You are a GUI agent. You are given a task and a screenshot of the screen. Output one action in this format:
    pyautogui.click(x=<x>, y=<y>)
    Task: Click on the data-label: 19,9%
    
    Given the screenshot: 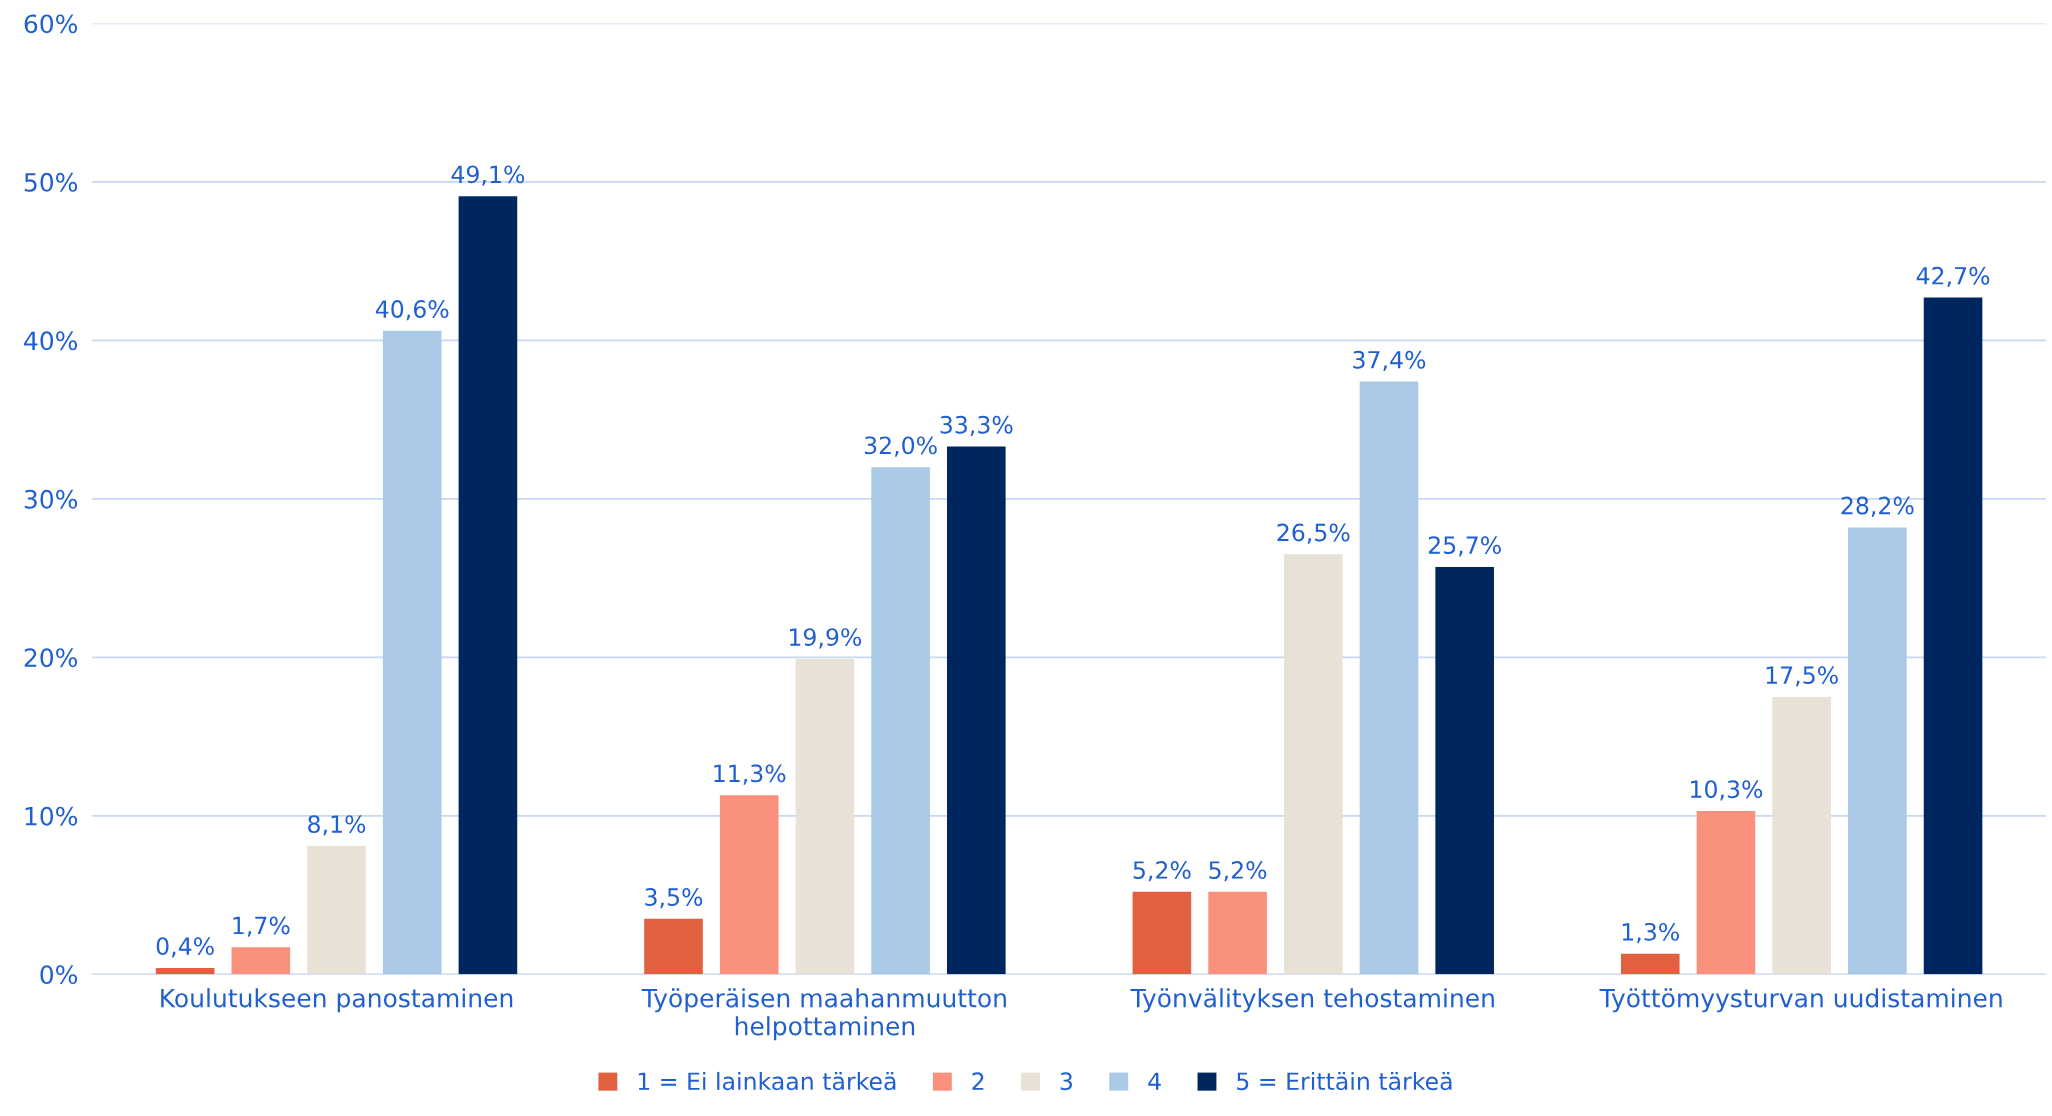 What is the action you would take?
    pyautogui.click(x=825, y=638)
    